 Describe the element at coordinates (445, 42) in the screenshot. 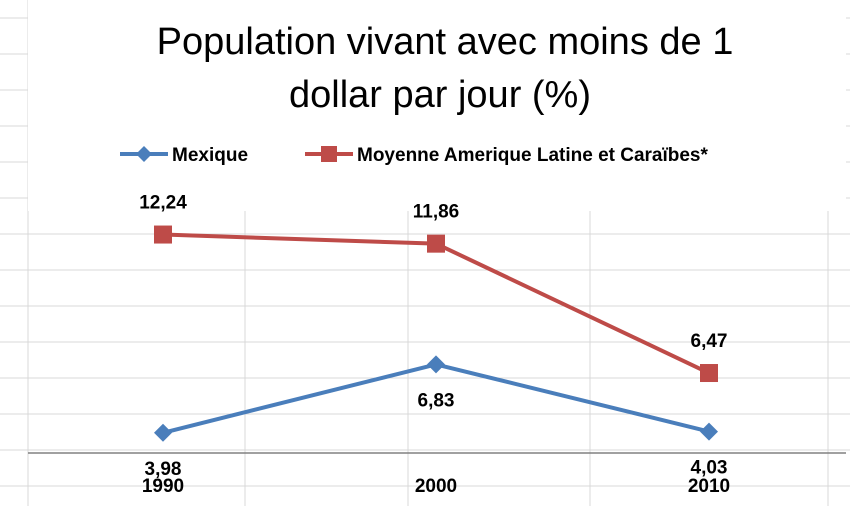

I see `chart-title-line-1: Population vivant avec moins de 1` at that location.